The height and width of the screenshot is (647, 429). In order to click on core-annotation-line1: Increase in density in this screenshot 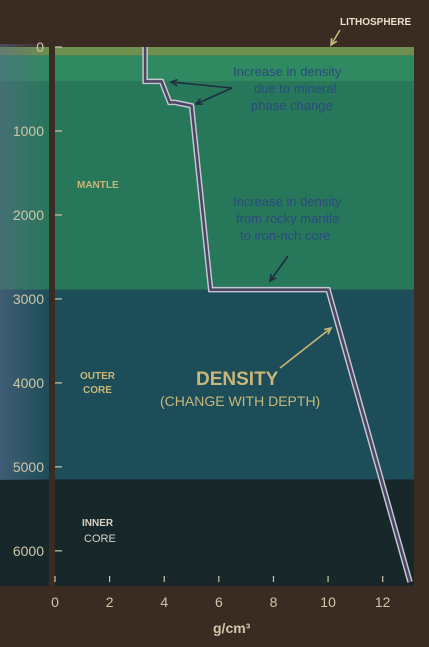, I will do `click(287, 201)`.